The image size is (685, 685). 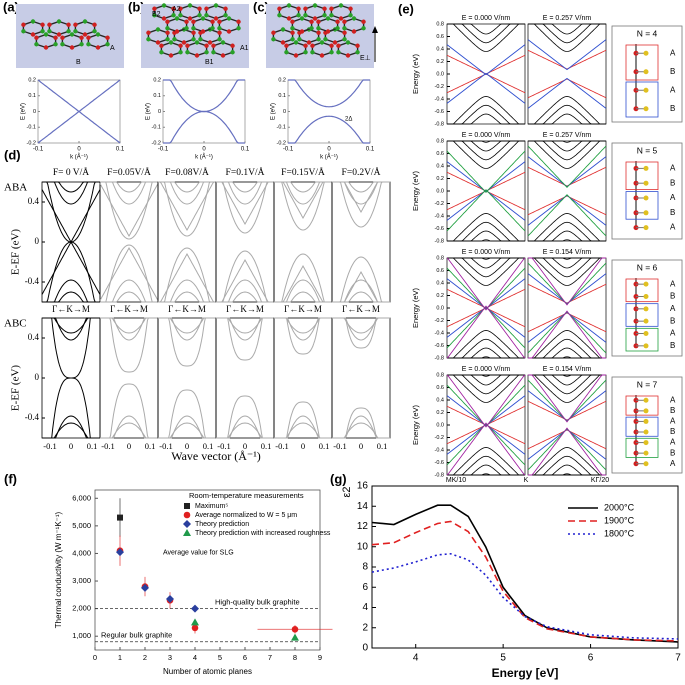 What do you see at coordinates (246, 515) in the screenshot?
I see `legend-label: Average normalized to W = 5 μm` at bounding box center [246, 515].